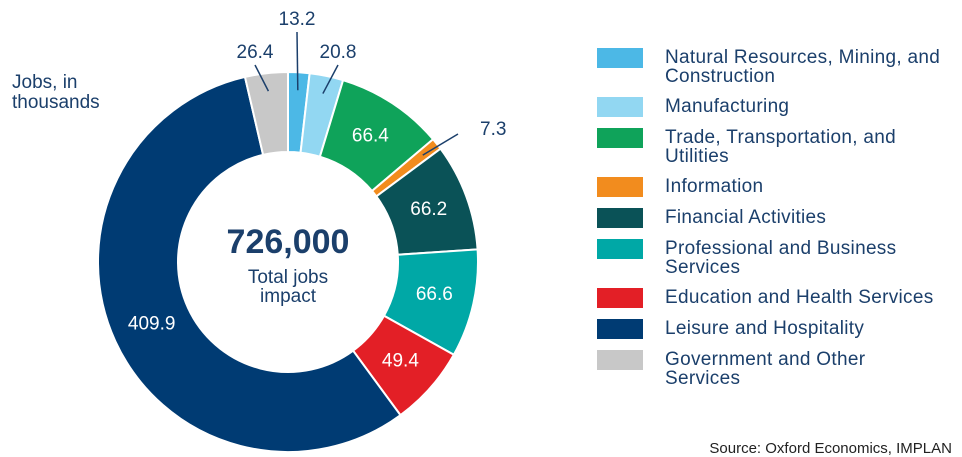 This screenshot has height=457, width=962. What do you see at coordinates (493, 129) in the screenshot?
I see `data-label: 7.3` at bounding box center [493, 129].